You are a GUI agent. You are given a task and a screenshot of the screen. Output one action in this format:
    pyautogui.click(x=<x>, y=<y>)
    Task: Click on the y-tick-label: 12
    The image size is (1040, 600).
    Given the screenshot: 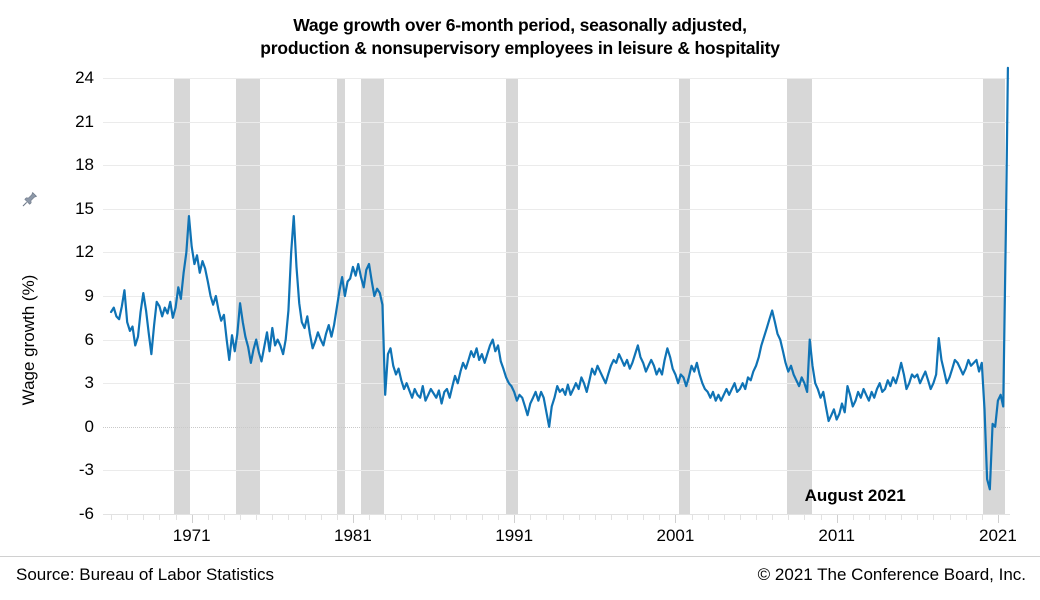 What is the action you would take?
    pyautogui.click(x=84, y=252)
    